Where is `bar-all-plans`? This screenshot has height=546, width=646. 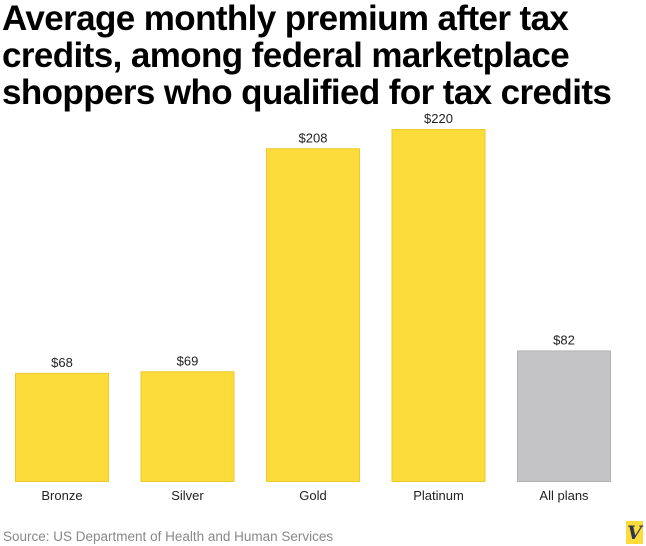 bar-all-plans is located at coordinates (564, 416).